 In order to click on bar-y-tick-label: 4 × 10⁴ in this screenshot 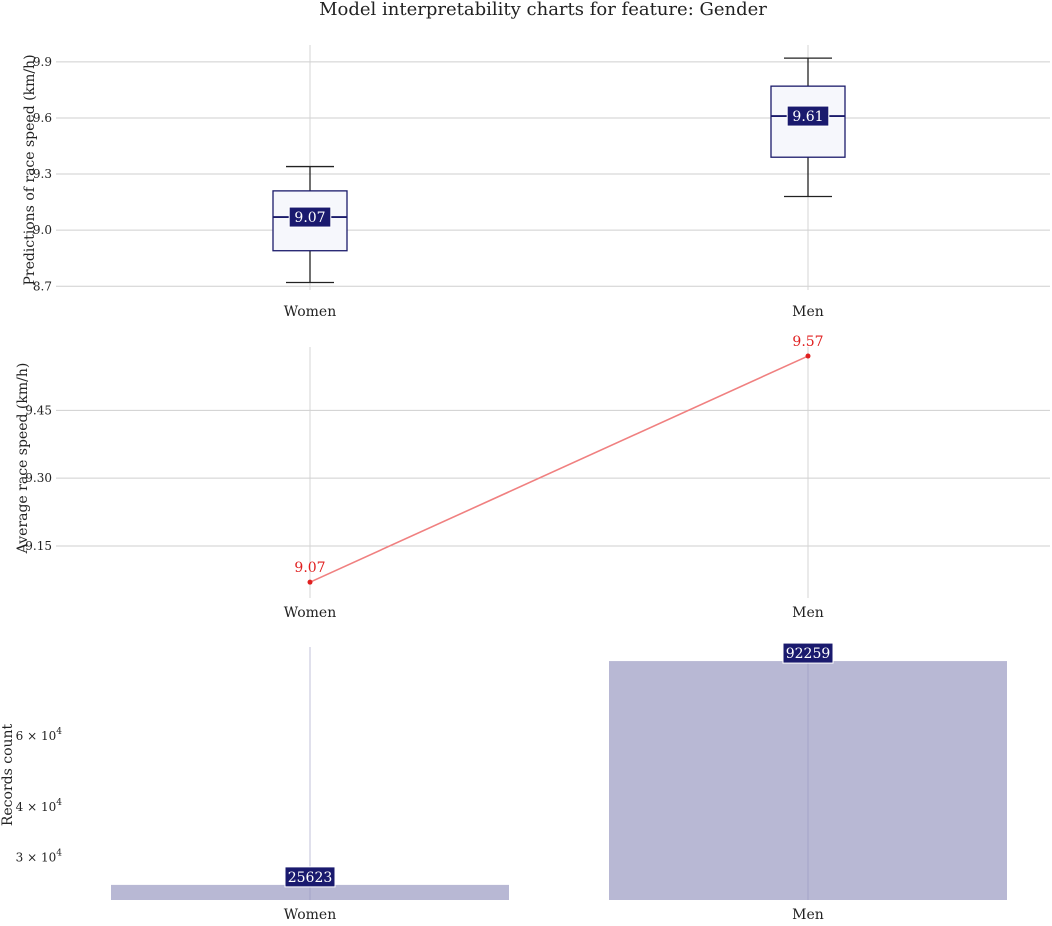, I will do `click(39, 806)`.